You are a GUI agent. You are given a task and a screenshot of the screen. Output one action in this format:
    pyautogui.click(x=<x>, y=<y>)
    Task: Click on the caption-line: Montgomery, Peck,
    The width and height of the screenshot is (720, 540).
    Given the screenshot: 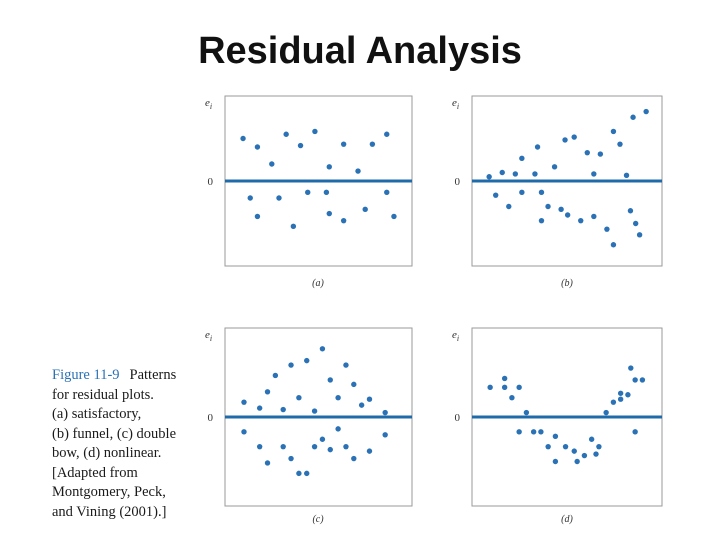 What is the action you would take?
    pyautogui.click(x=109, y=492)
    